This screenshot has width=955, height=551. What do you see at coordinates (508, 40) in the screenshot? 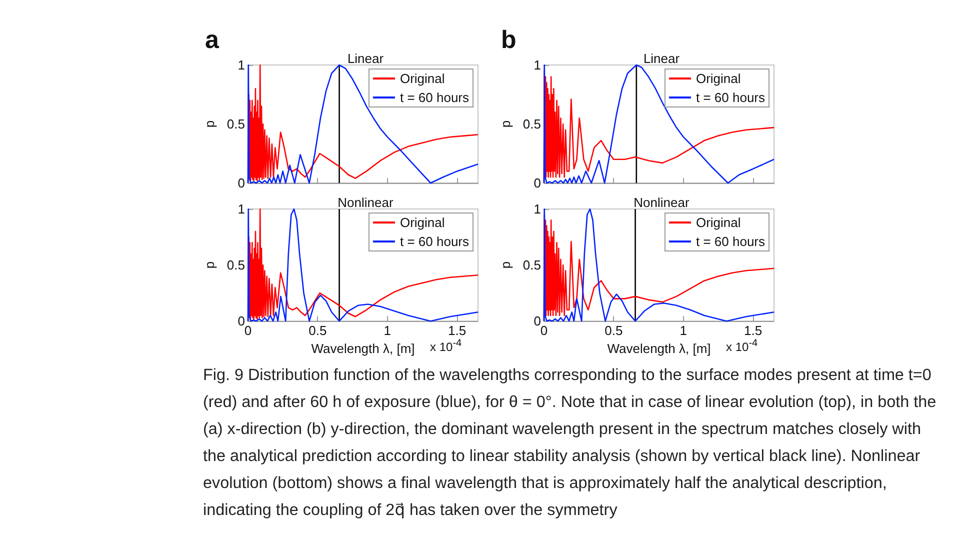
I see `text: b` at bounding box center [508, 40].